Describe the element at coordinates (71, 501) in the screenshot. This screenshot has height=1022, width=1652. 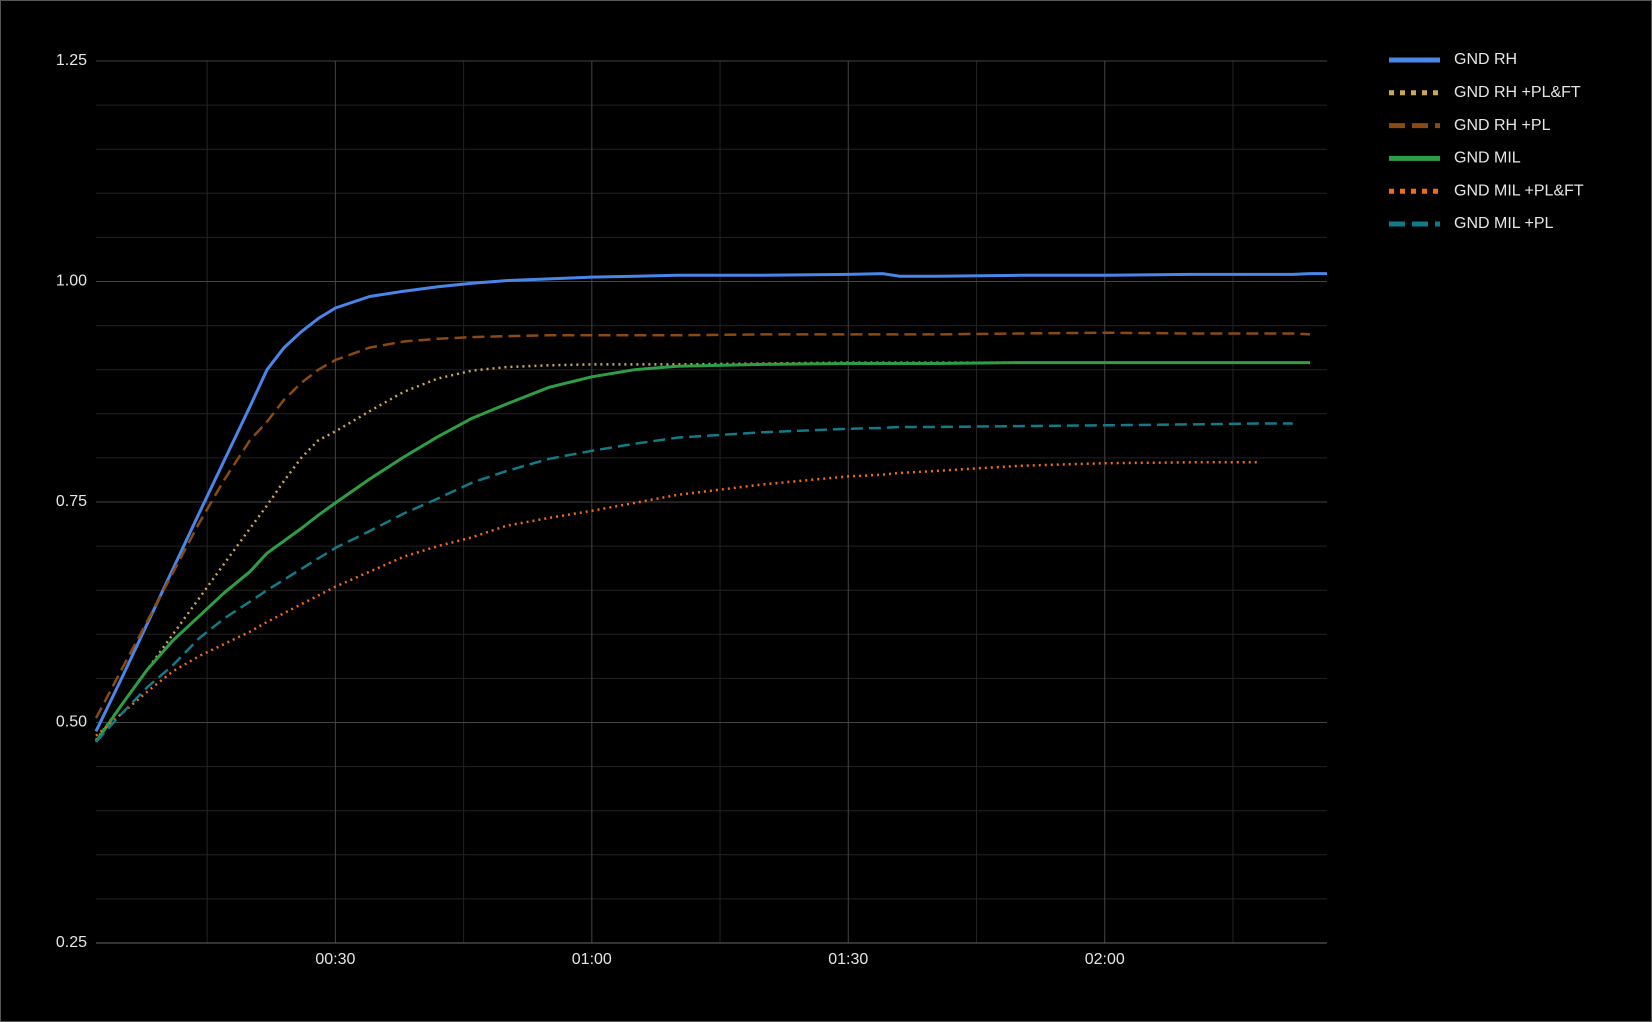
I see `y-tick-label: 0.75` at that location.